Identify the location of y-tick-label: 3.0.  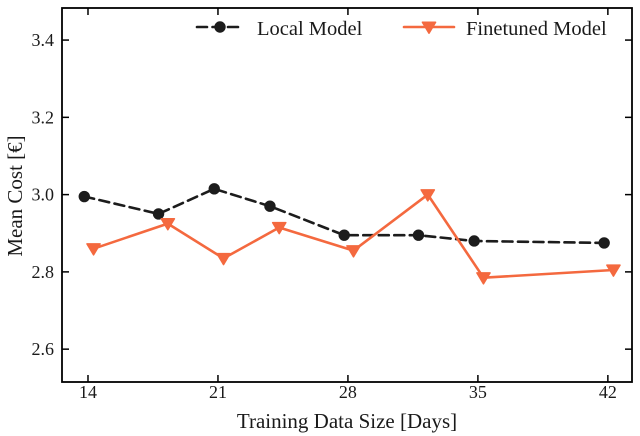
(43, 195).